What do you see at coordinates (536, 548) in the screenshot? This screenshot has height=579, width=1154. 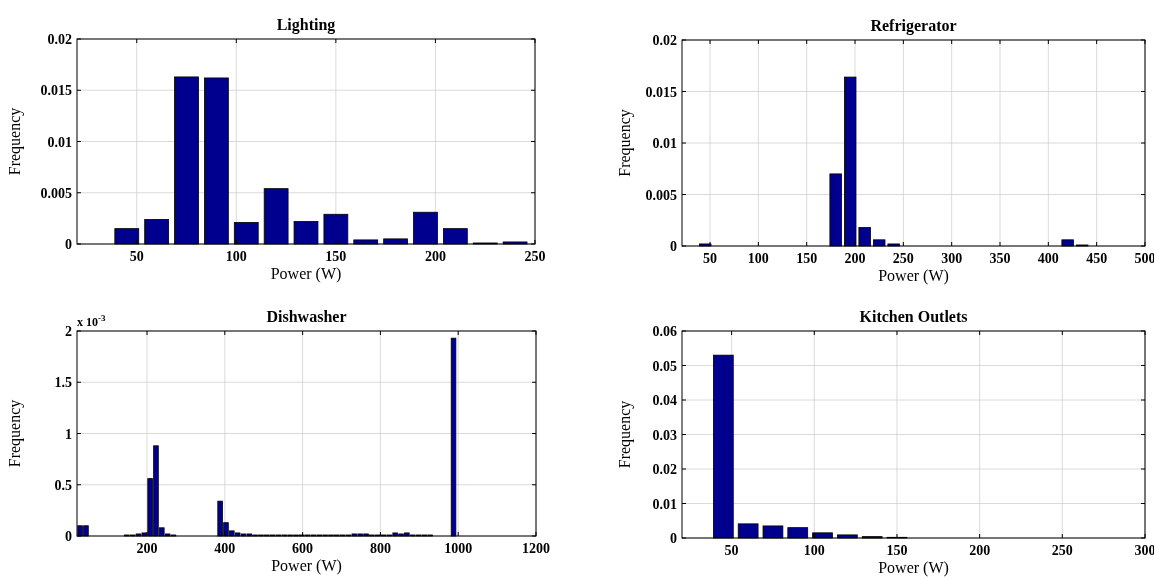 I see `x-tick-label: 1200` at bounding box center [536, 548].